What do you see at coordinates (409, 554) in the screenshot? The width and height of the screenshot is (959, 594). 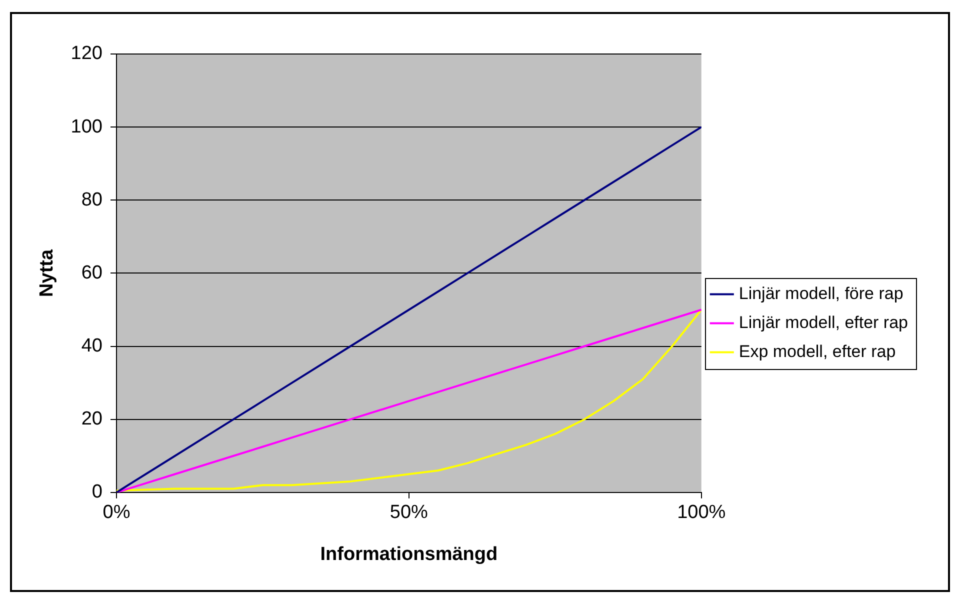 I see `x-axis-title: Informationsmängd` at bounding box center [409, 554].